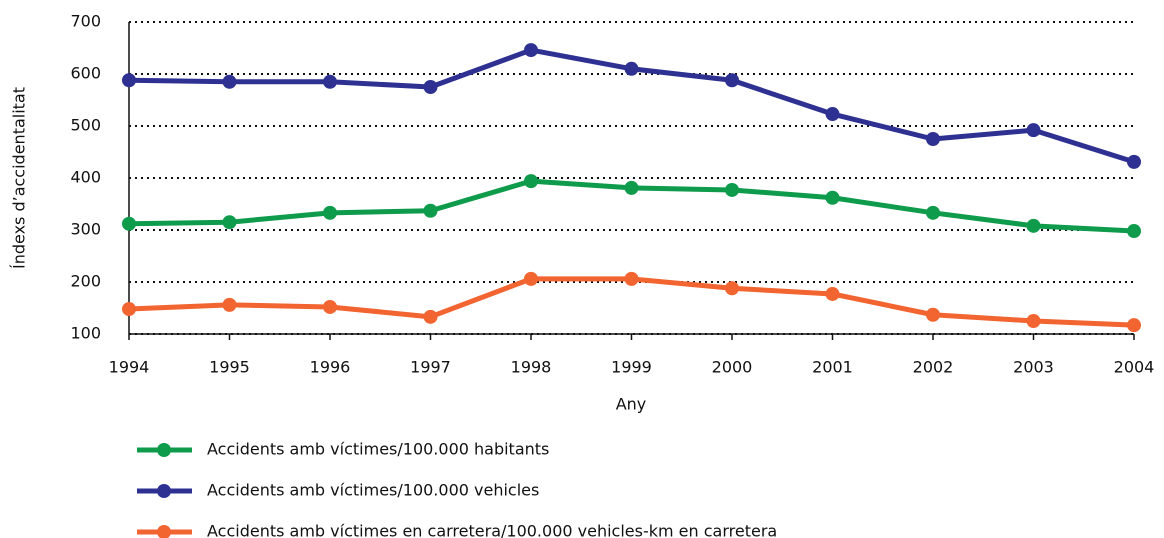 Image resolution: width=1164 pixels, height=538 pixels. Describe the element at coordinates (85, 21) in the screenshot. I see `y-tick-label: 700` at that location.